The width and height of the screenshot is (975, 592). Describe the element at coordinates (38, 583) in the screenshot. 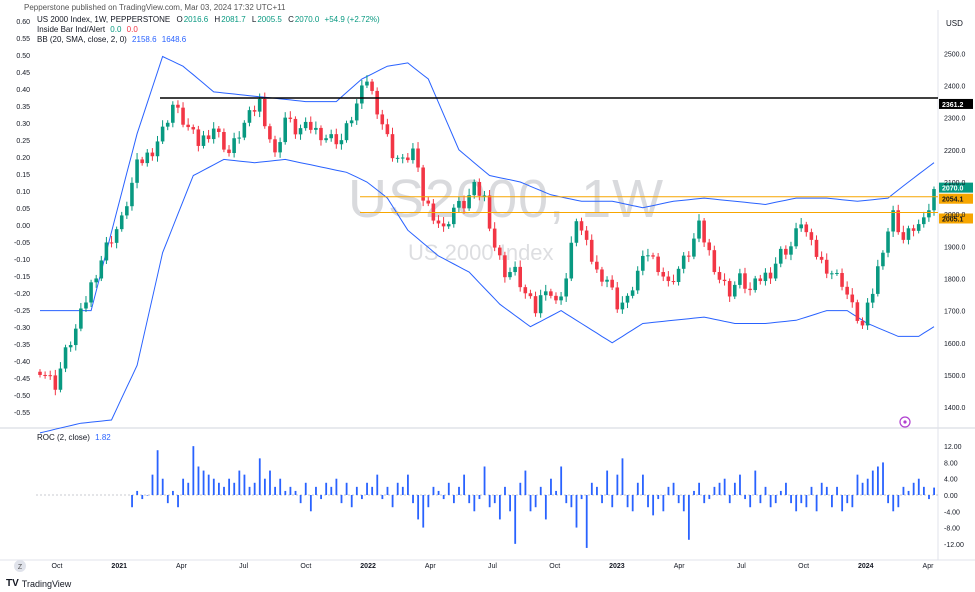

I see `tradingview-logo: TV TradingView` at that location.